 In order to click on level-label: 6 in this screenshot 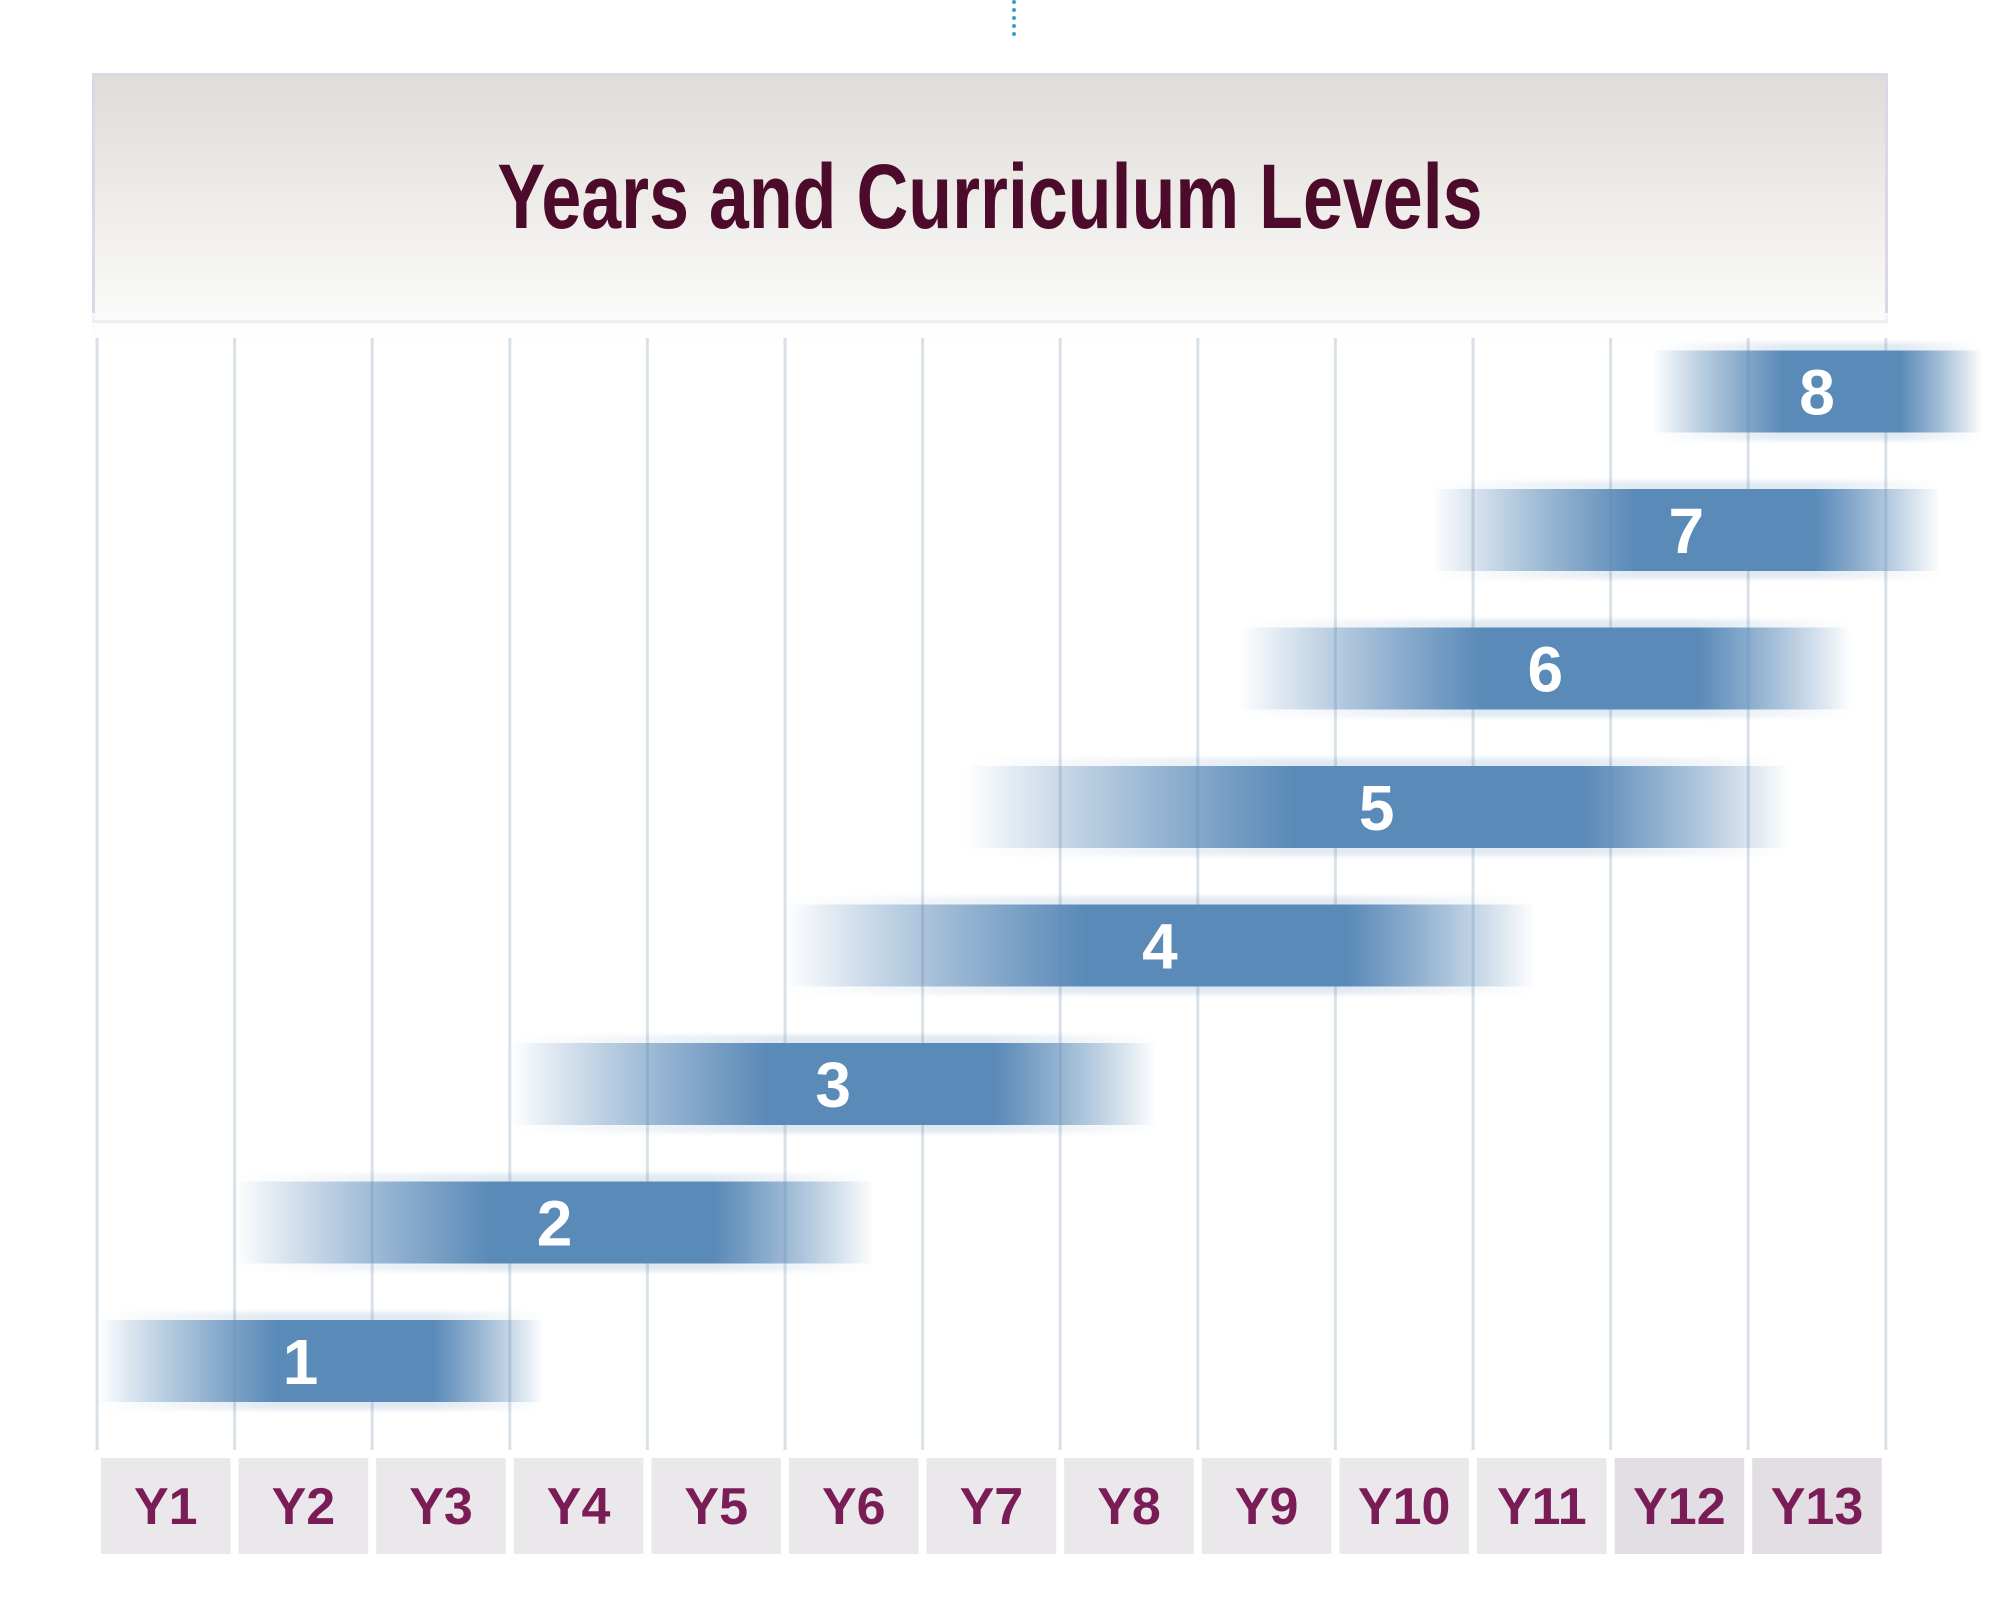, I will do `click(1545, 670)`.